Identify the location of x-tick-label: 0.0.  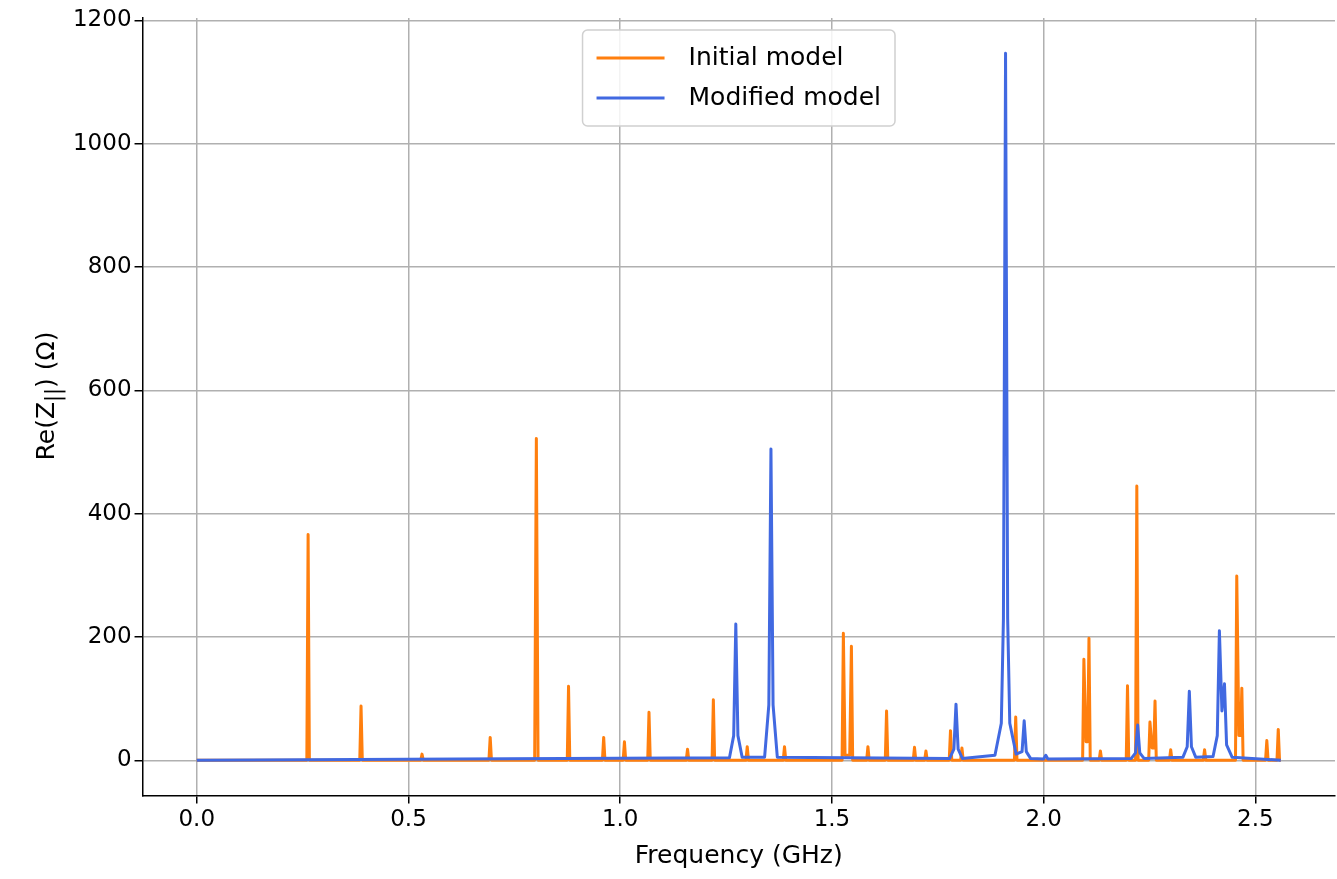
(197, 818).